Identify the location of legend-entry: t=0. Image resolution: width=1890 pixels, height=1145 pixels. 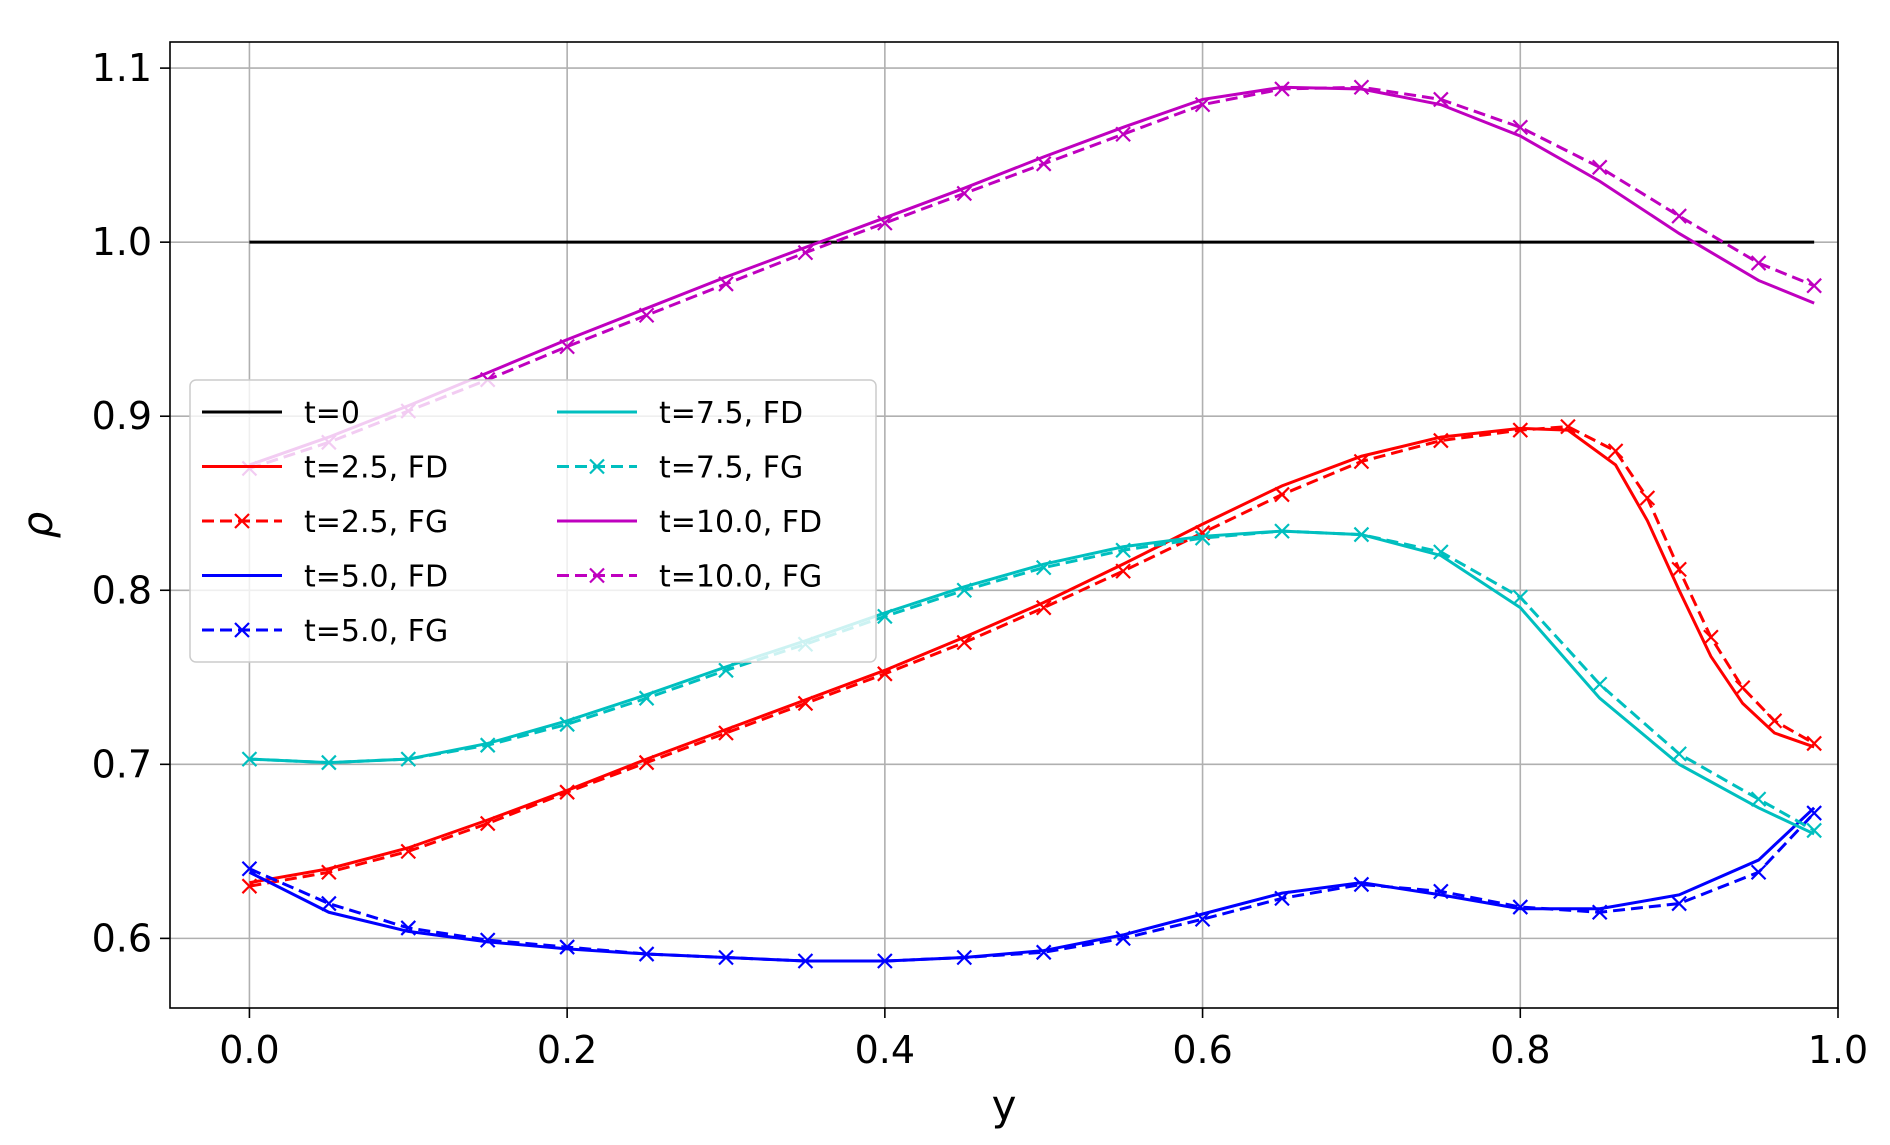
(281, 413).